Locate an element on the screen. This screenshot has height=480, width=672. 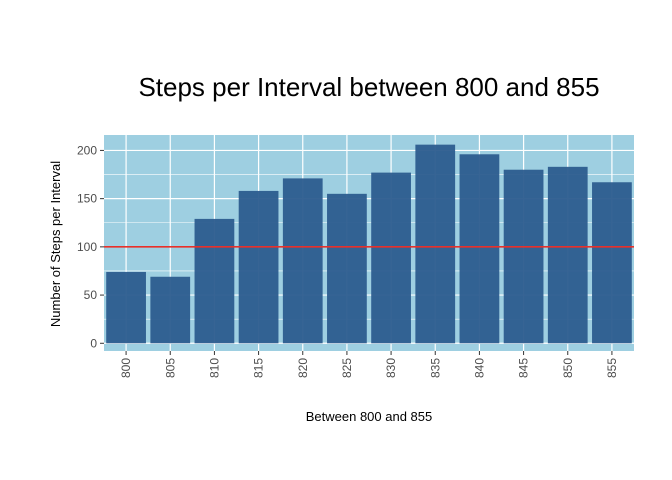
y-tick-label: 50 is located at coordinates (91, 295).